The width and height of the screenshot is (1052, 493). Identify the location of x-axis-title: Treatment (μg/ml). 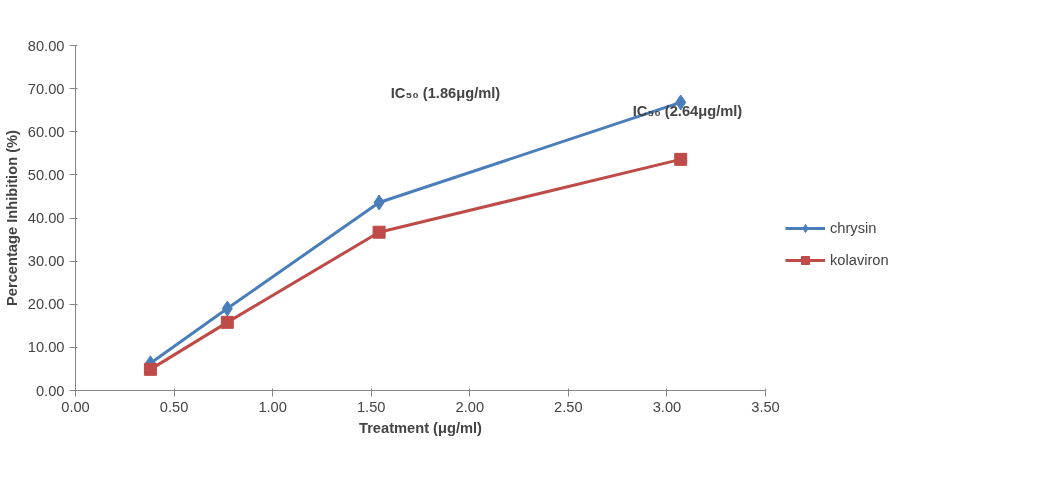
(421, 427).